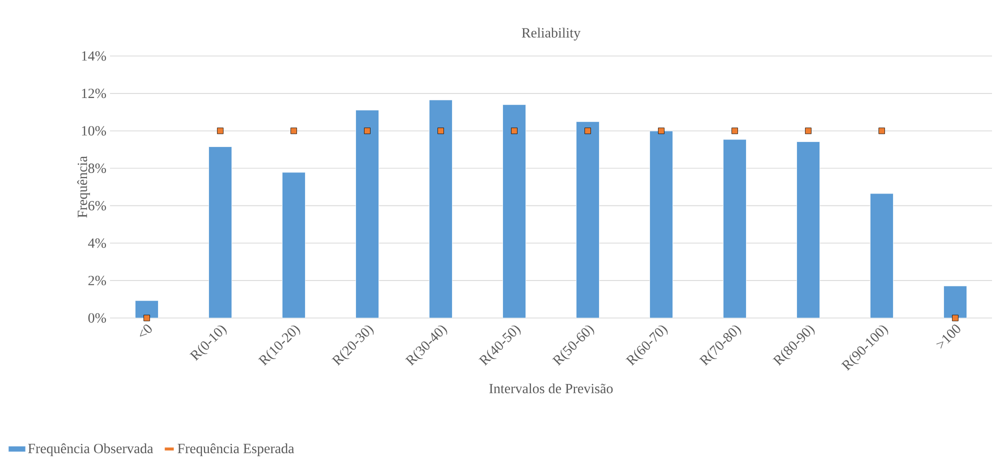 The image size is (998, 473). Describe the element at coordinates (94, 93) in the screenshot. I see `y-tick-label: 12%` at that location.